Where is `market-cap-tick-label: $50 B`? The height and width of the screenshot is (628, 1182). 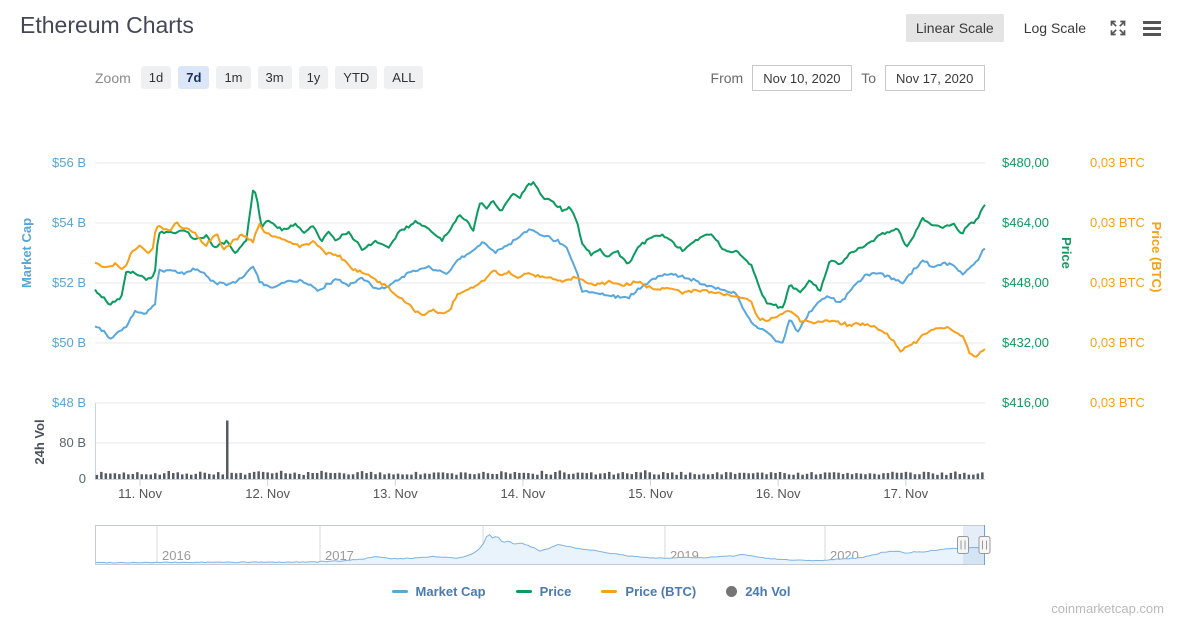
market-cap-tick-label: $50 B is located at coordinates (69, 342).